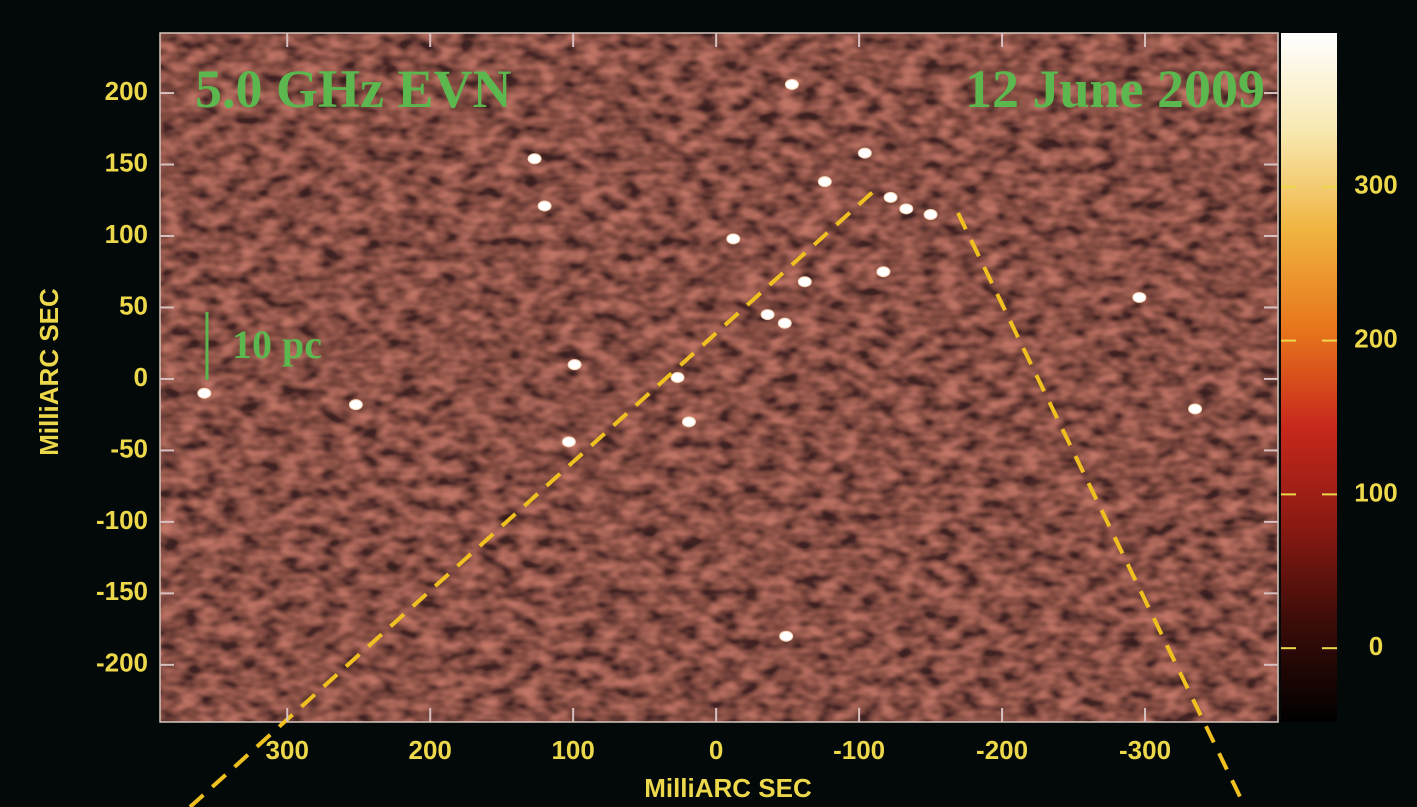  What do you see at coordinates (141, 377) in the screenshot?
I see `y-tick-label: 0` at bounding box center [141, 377].